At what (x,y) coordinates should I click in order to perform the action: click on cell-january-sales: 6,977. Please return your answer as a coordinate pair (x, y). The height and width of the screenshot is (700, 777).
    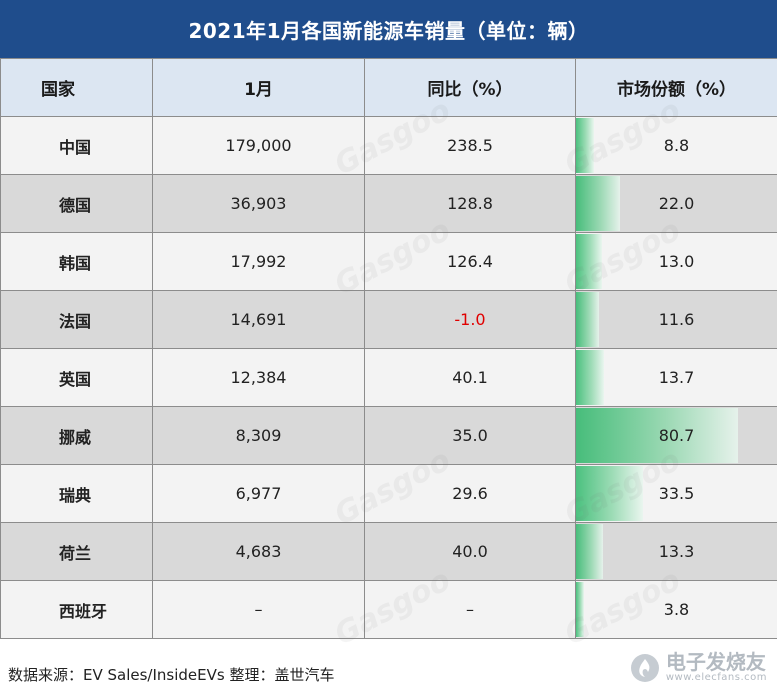
    Looking at the image, I should click on (258, 493).